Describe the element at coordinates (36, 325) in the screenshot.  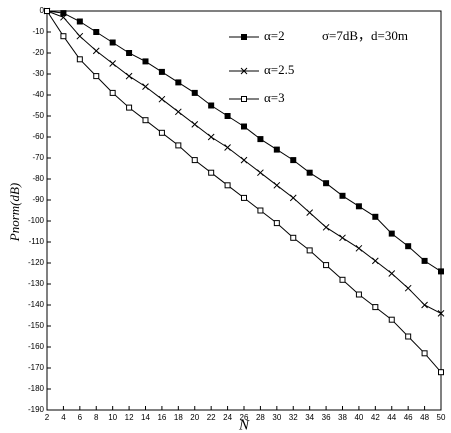
I see `y-tick-label: -150` at that location.